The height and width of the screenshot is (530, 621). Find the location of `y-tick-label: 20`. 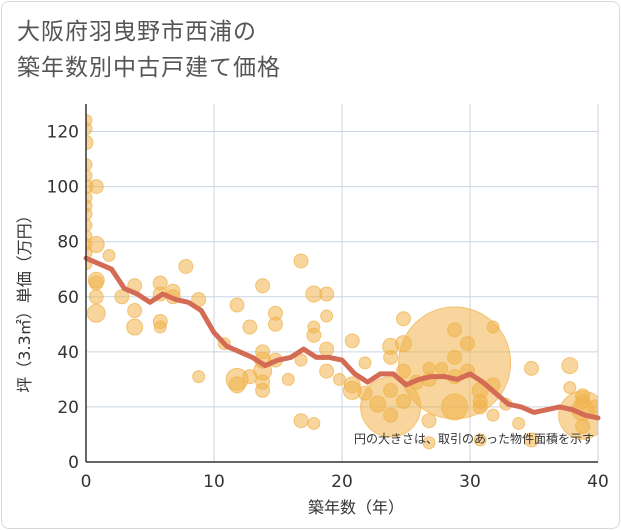

y-tick-label: 20 is located at coordinates (68, 408).